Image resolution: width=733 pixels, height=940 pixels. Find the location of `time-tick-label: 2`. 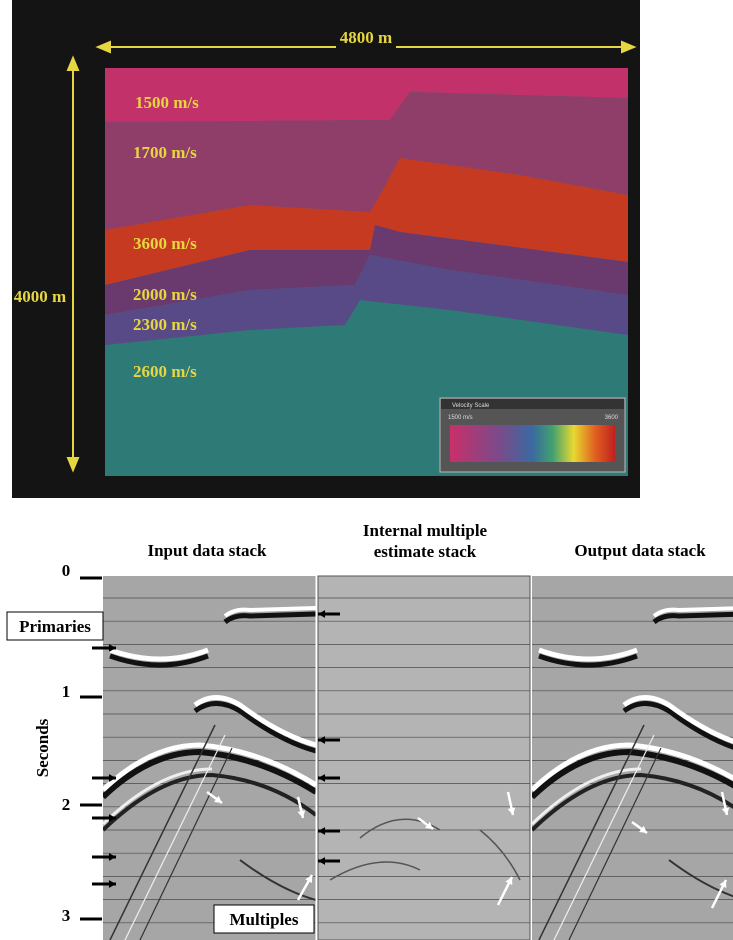

time-tick-label: 2 is located at coordinates (66, 804).